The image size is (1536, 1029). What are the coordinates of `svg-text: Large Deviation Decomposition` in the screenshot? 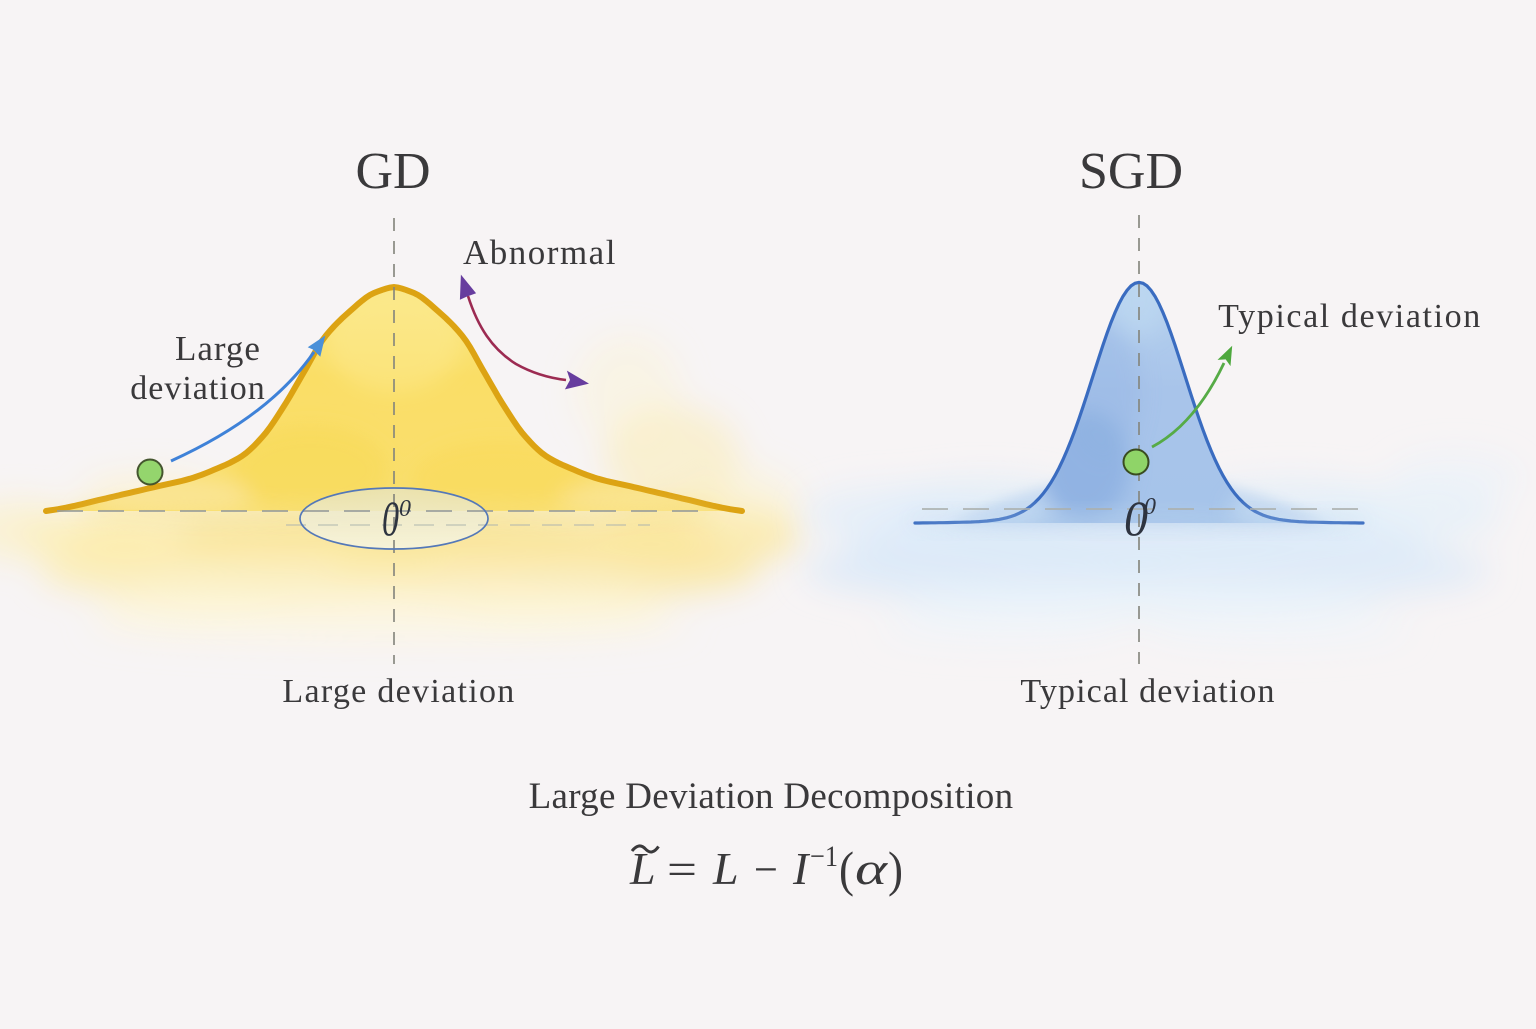 It's located at (771, 796).